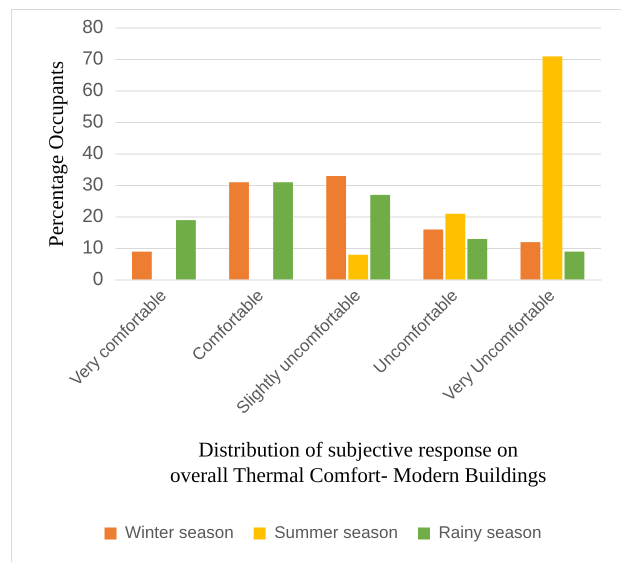 The width and height of the screenshot is (621, 562). What do you see at coordinates (93, 122) in the screenshot?
I see `y-tick-label: 50` at bounding box center [93, 122].